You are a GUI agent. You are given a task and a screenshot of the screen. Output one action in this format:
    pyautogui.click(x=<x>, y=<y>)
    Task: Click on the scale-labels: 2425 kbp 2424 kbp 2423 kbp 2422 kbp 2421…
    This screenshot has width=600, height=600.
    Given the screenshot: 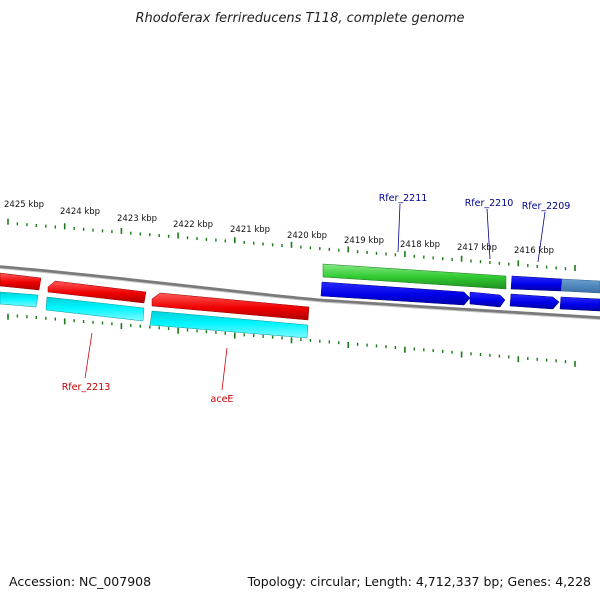 What is the action you would take?
    pyautogui.click(x=279, y=228)
    